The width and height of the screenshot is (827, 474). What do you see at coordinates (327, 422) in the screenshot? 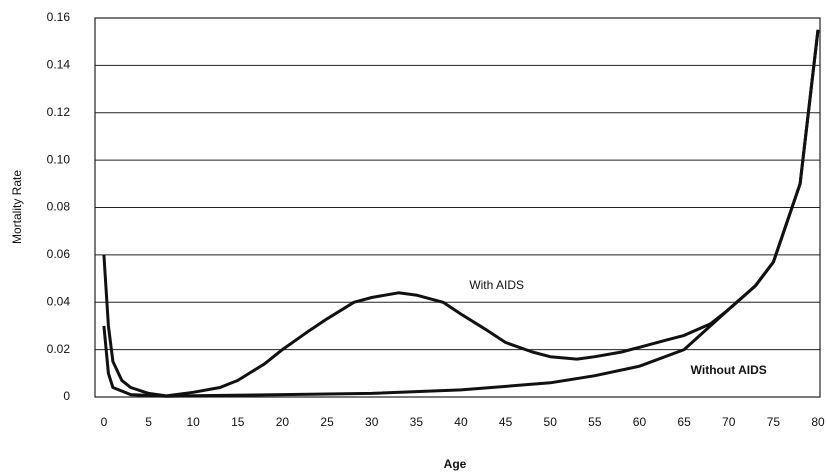
I see `x-tick-label: 25` at bounding box center [327, 422].